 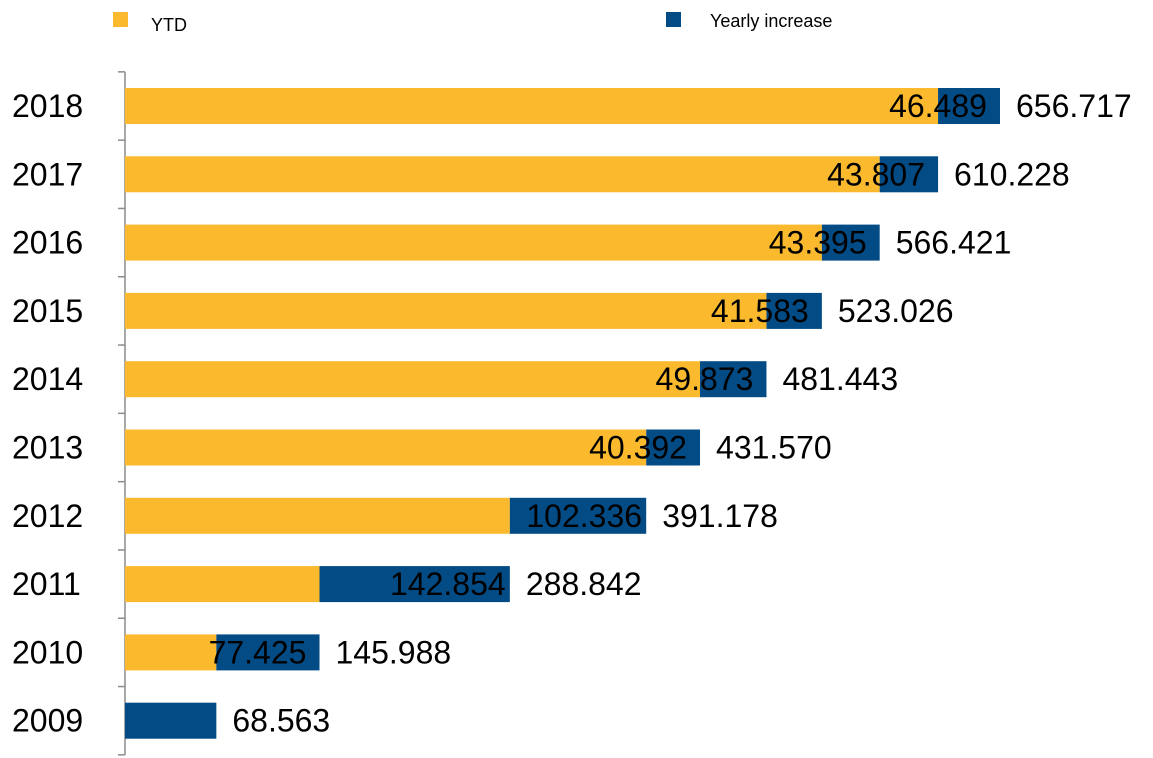 What do you see at coordinates (281, 721) in the screenshot?
I see `total-label-2009: 68.563` at bounding box center [281, 721].